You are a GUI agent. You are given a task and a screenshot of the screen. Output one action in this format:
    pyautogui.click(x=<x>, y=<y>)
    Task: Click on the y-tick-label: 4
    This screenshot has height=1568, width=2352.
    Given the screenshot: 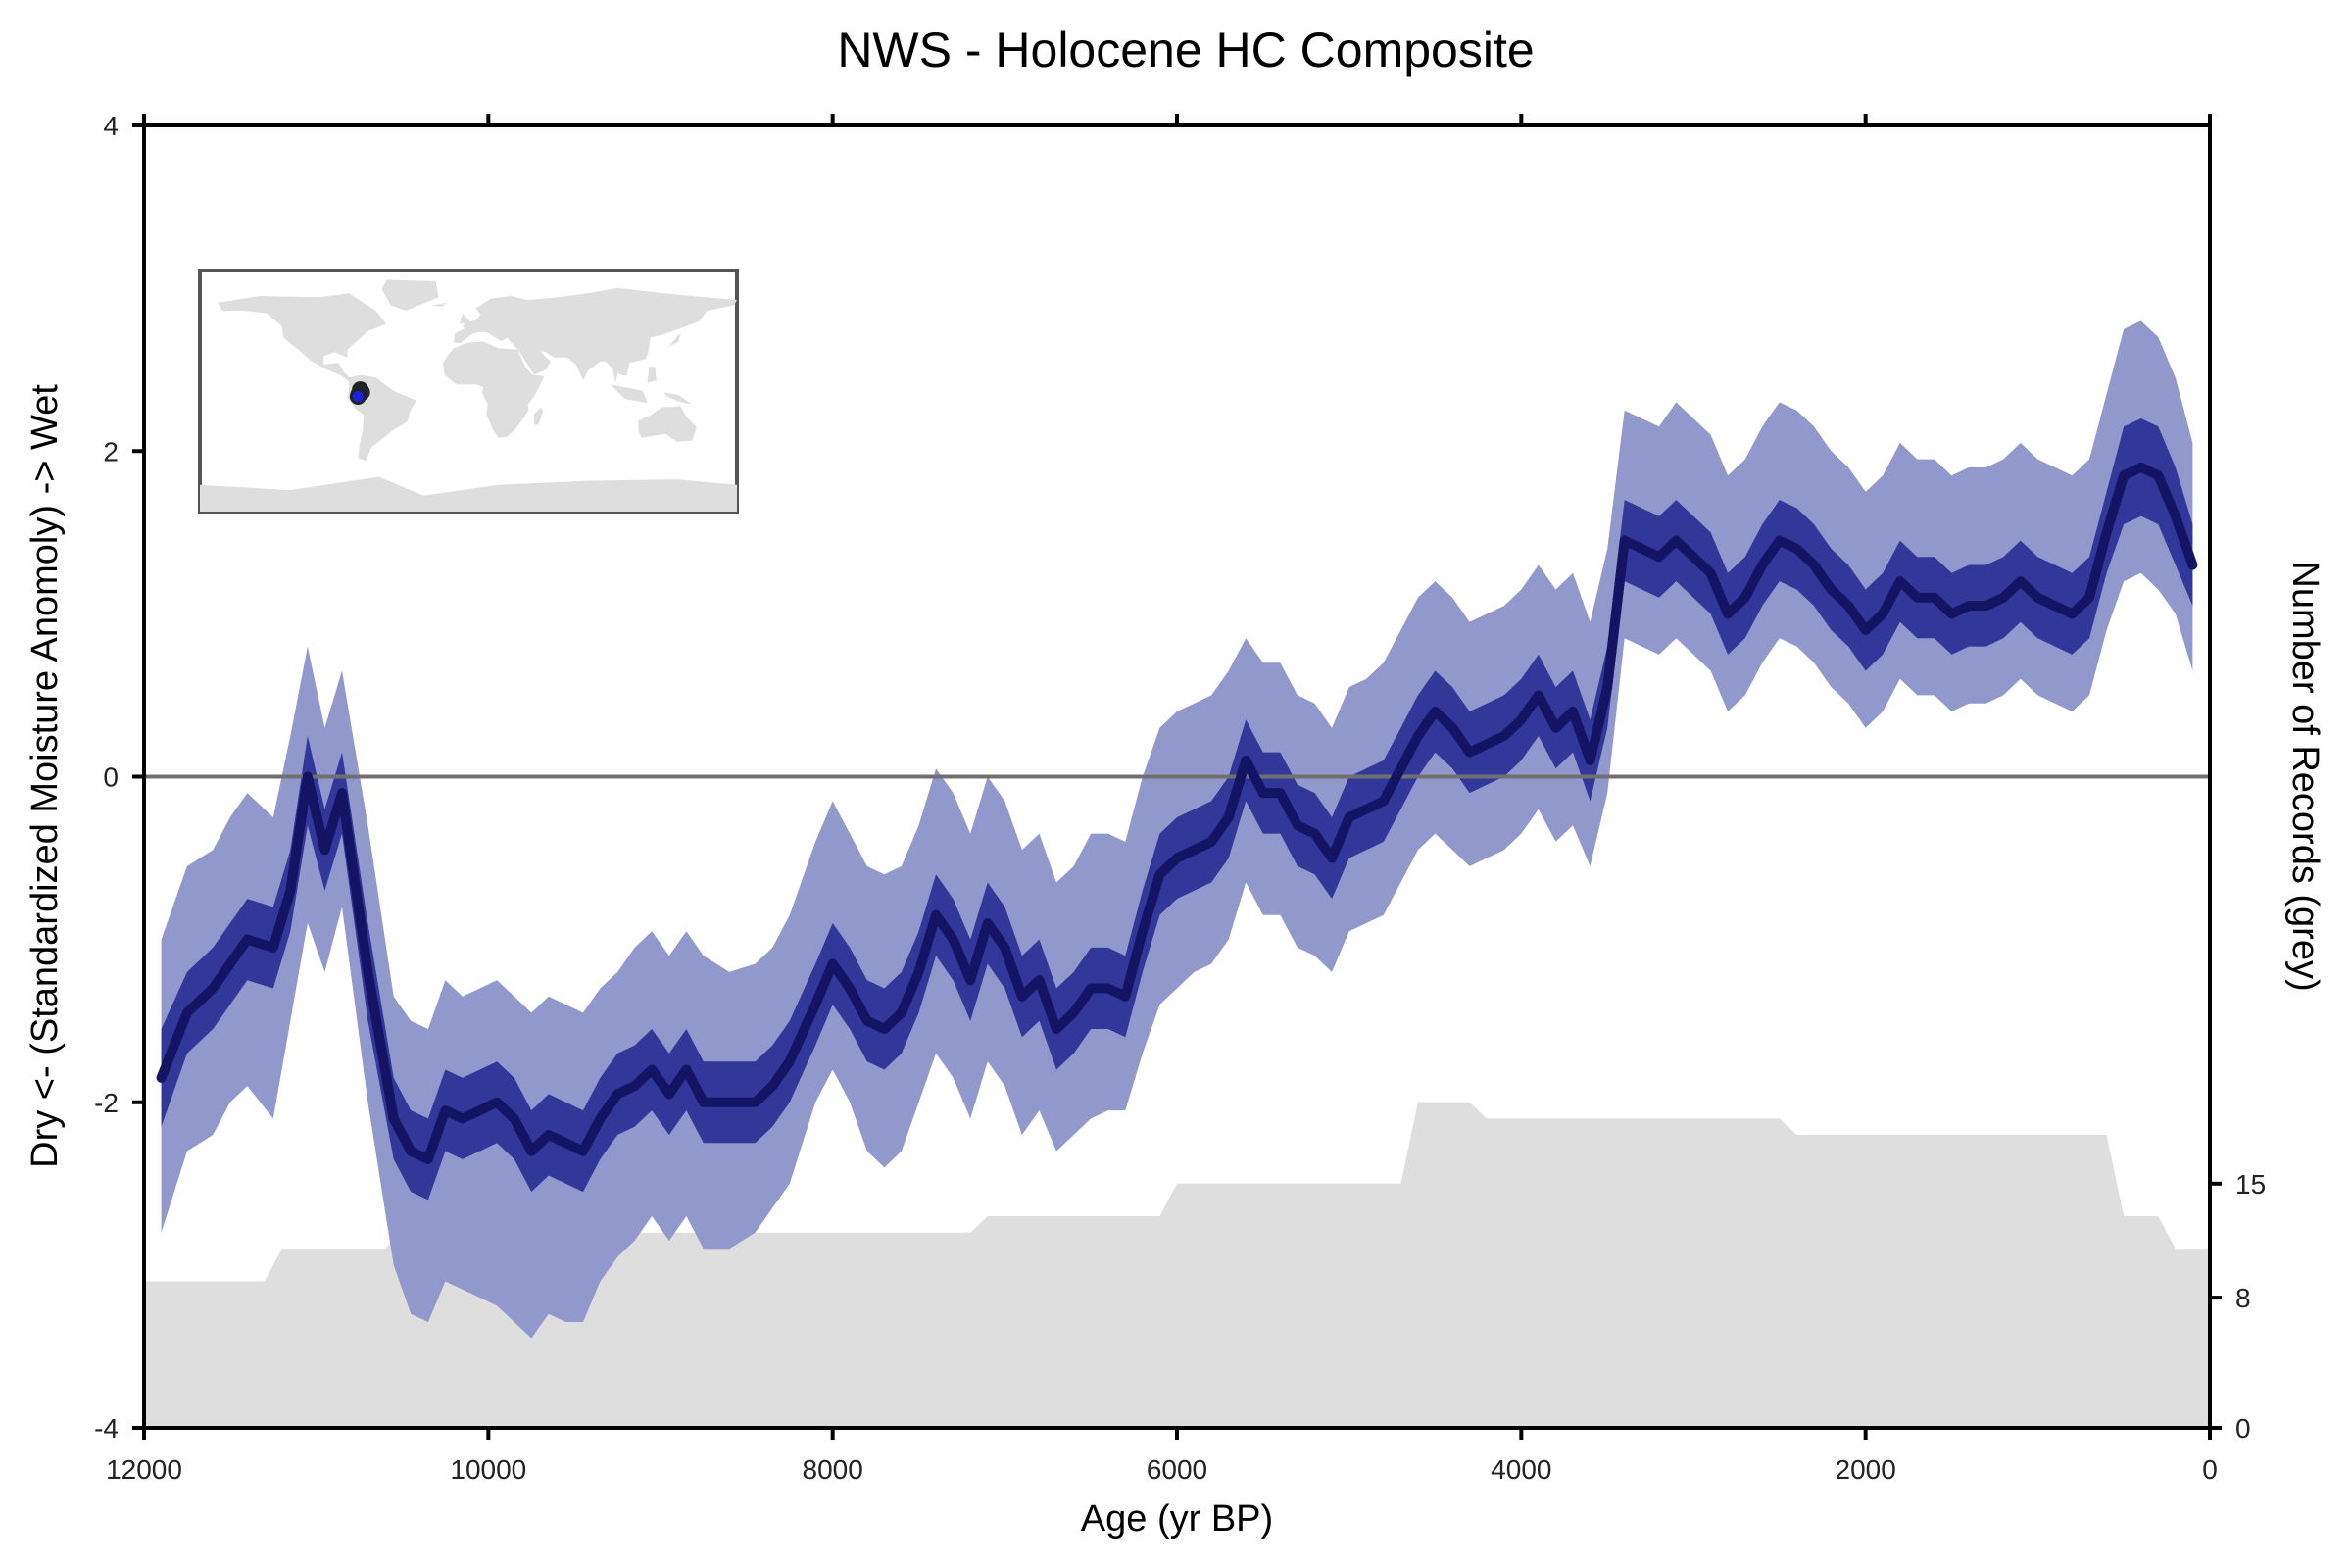 What is the action you would take?
    pyautogui.click(x=111, y=126)
    